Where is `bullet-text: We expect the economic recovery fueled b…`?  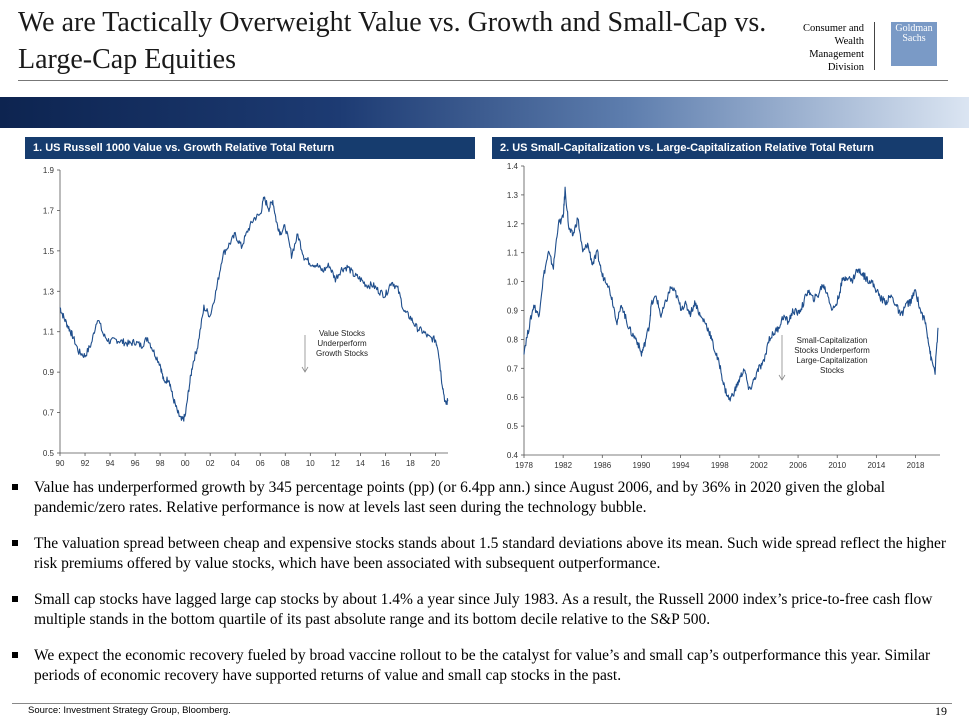 bullet-text: We expect the economic recovery fueled b… is located at coordinates (482, 665).